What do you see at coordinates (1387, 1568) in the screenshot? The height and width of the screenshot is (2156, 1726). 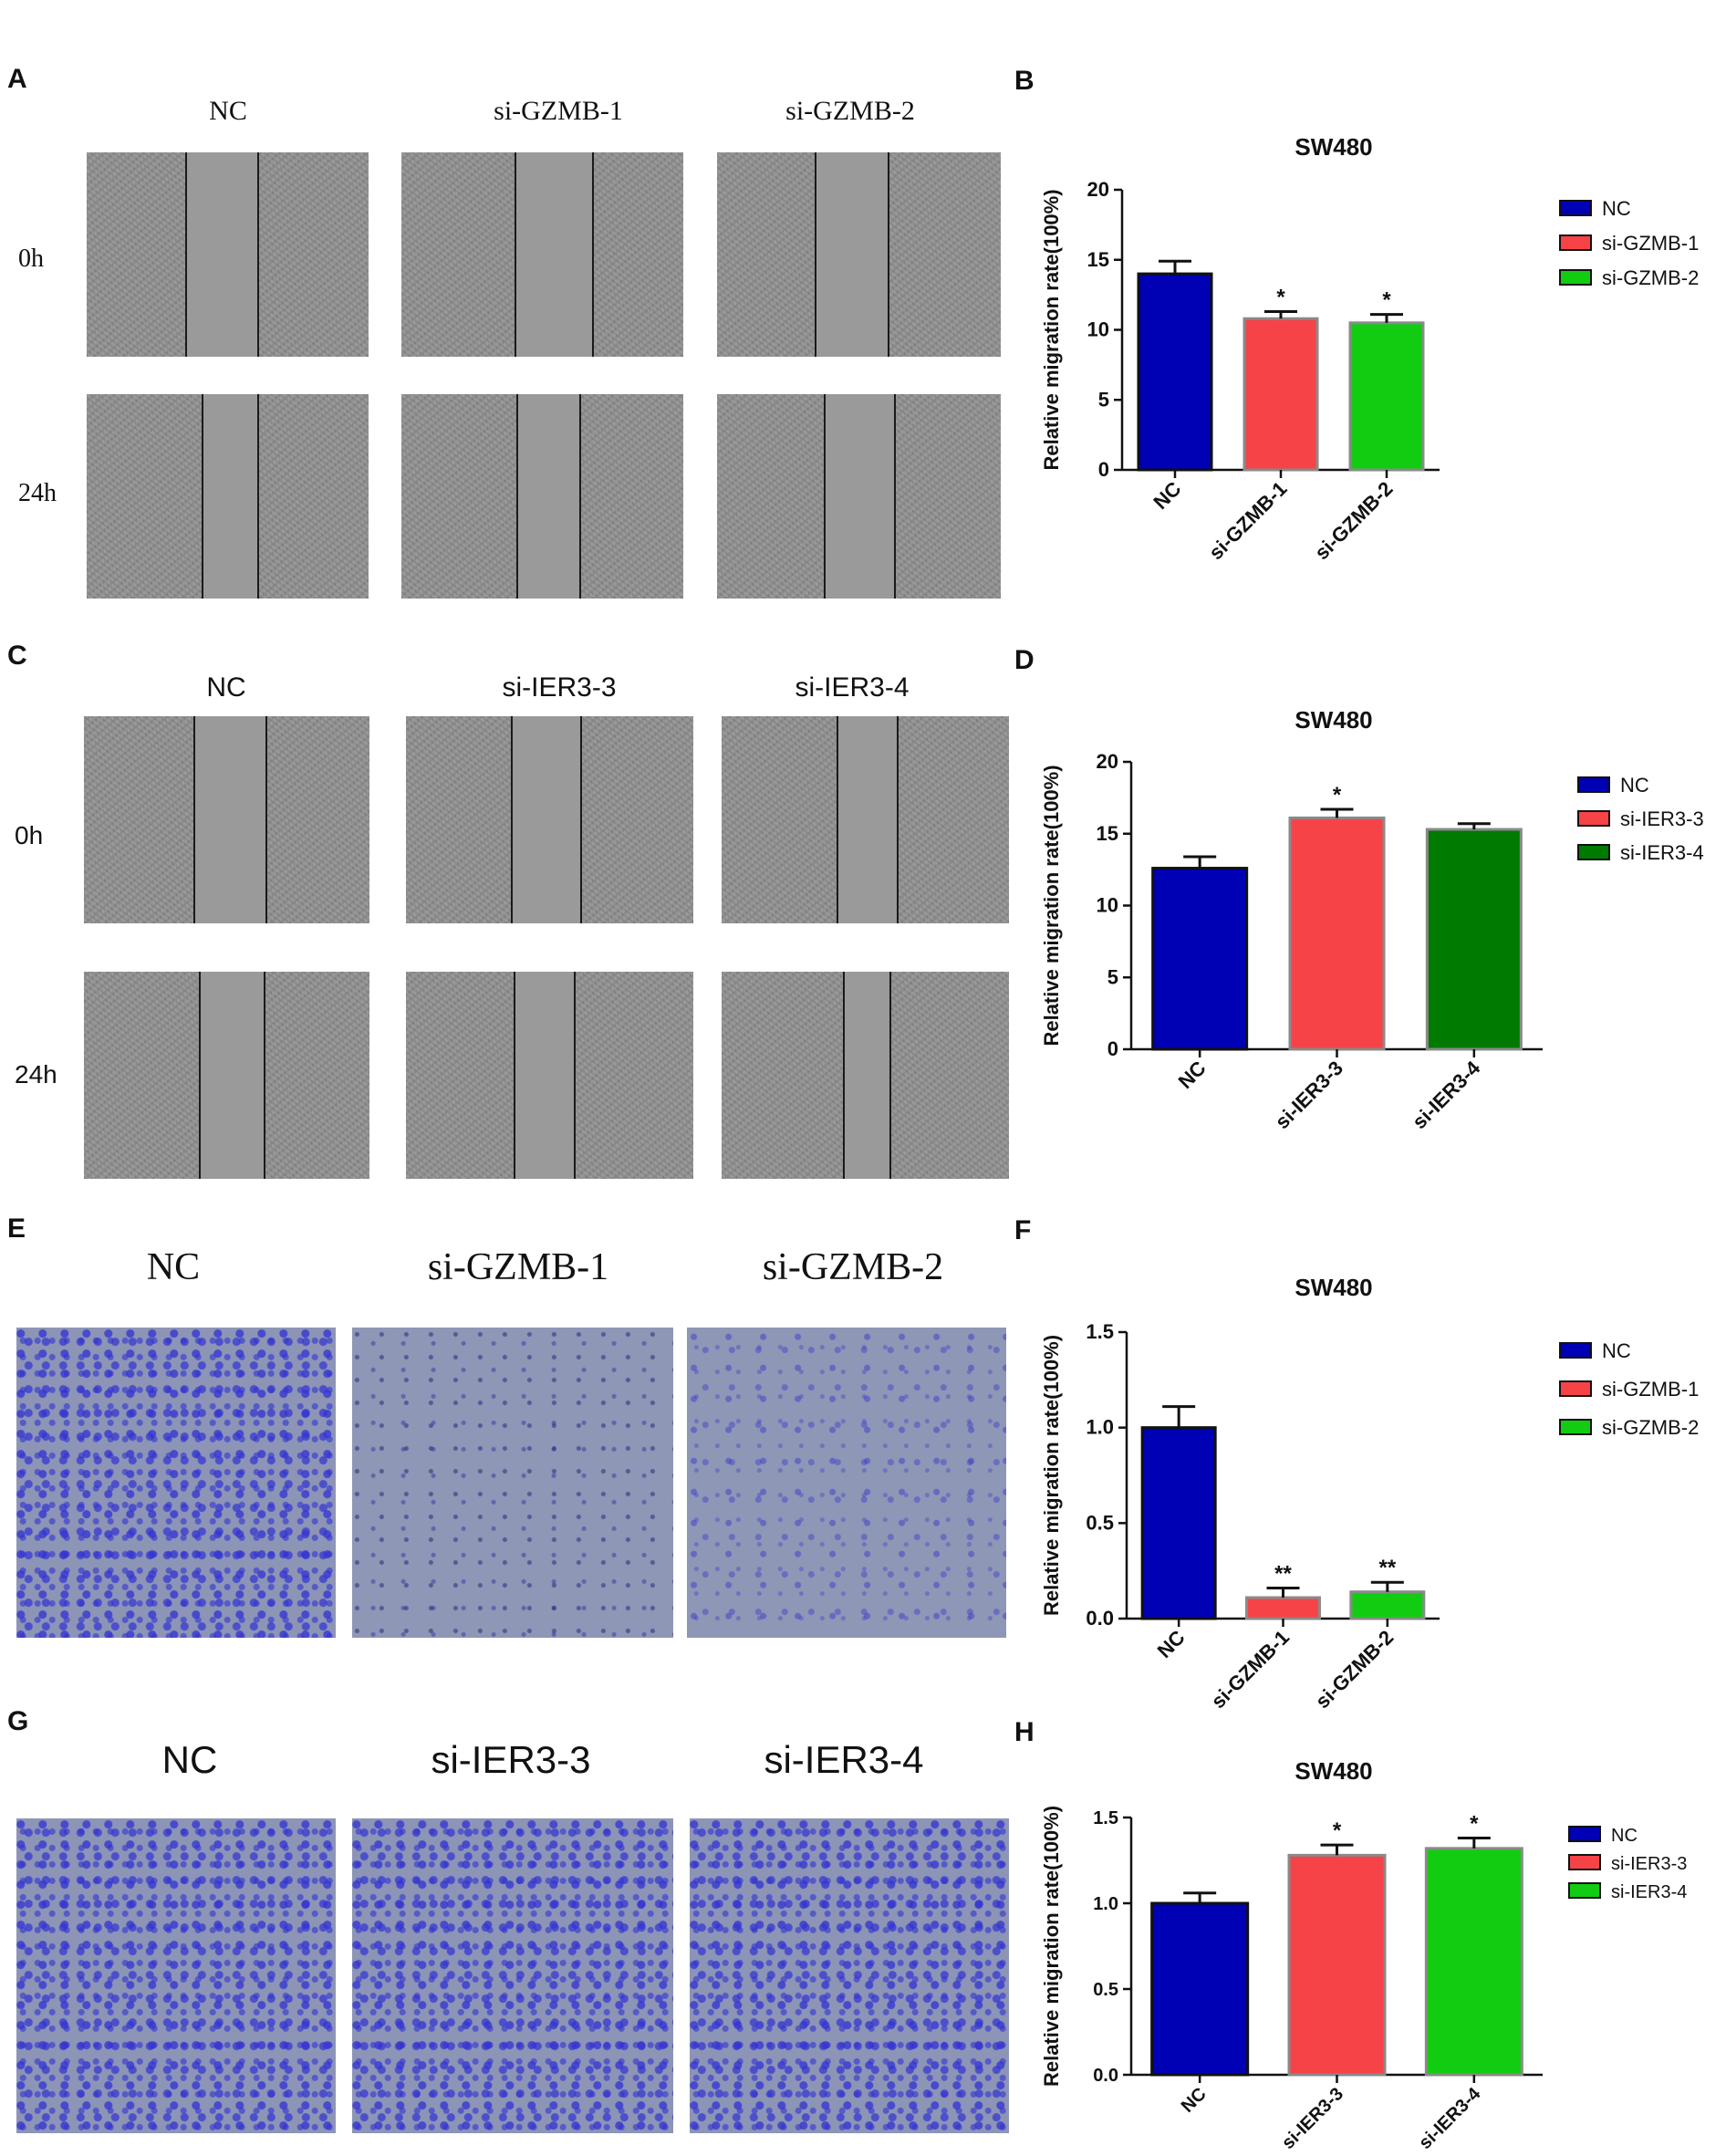 I see `significance-marker: **` at bounding box center [1387, 1568].